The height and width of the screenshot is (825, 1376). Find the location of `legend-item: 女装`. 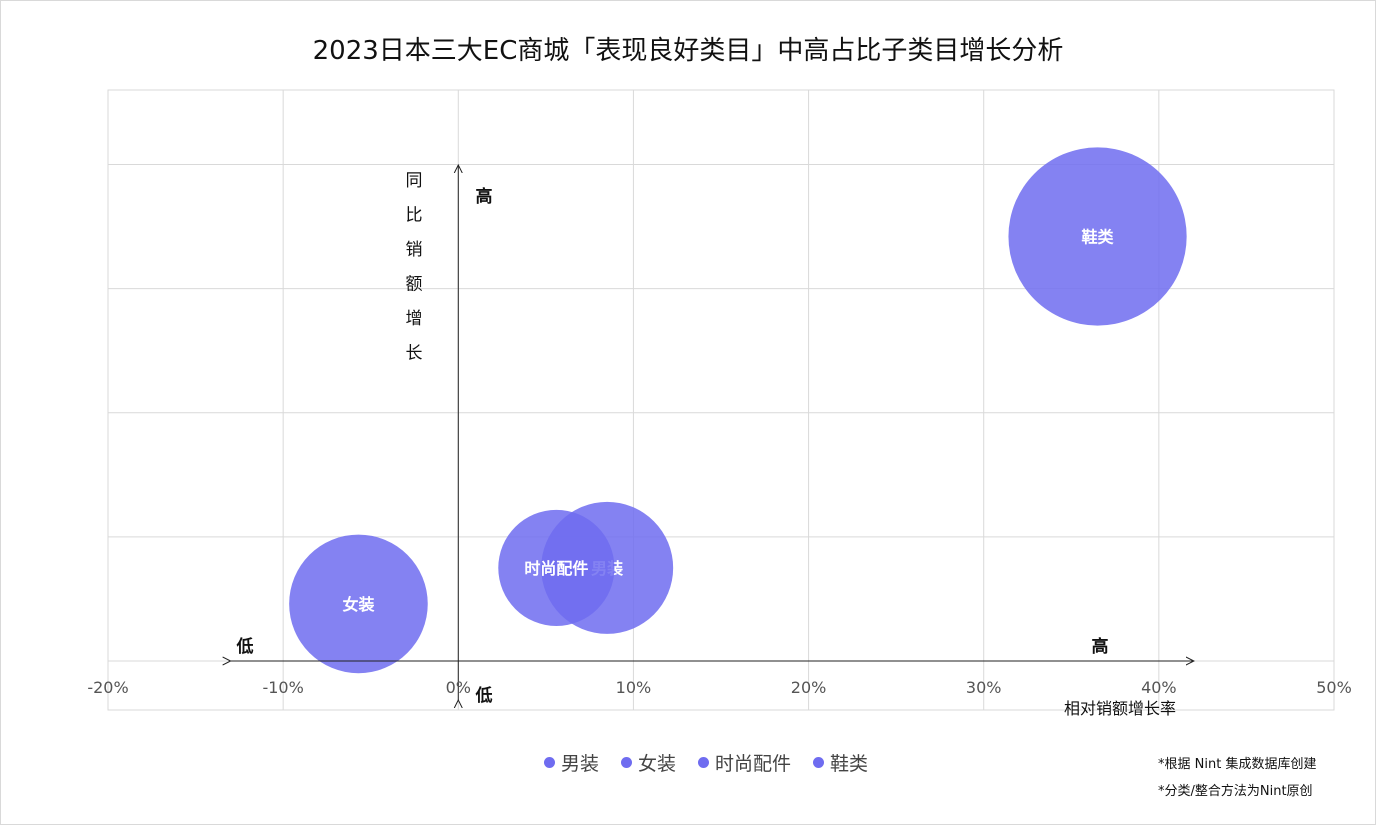

legend-item: 女装 is located at coordinates (648, 762).